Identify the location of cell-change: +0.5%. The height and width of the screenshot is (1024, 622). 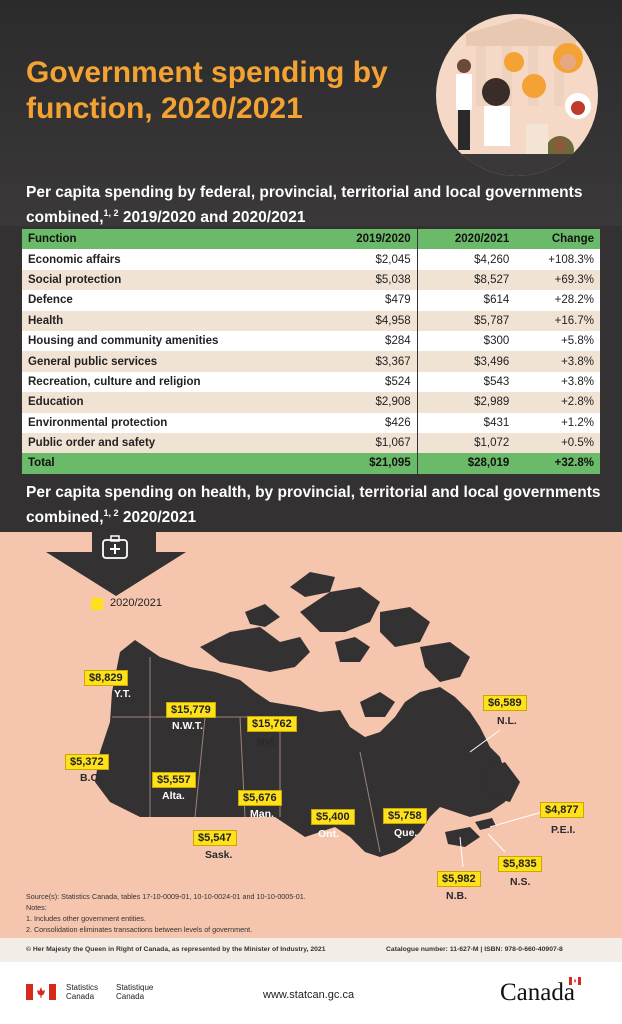
(557, 443).